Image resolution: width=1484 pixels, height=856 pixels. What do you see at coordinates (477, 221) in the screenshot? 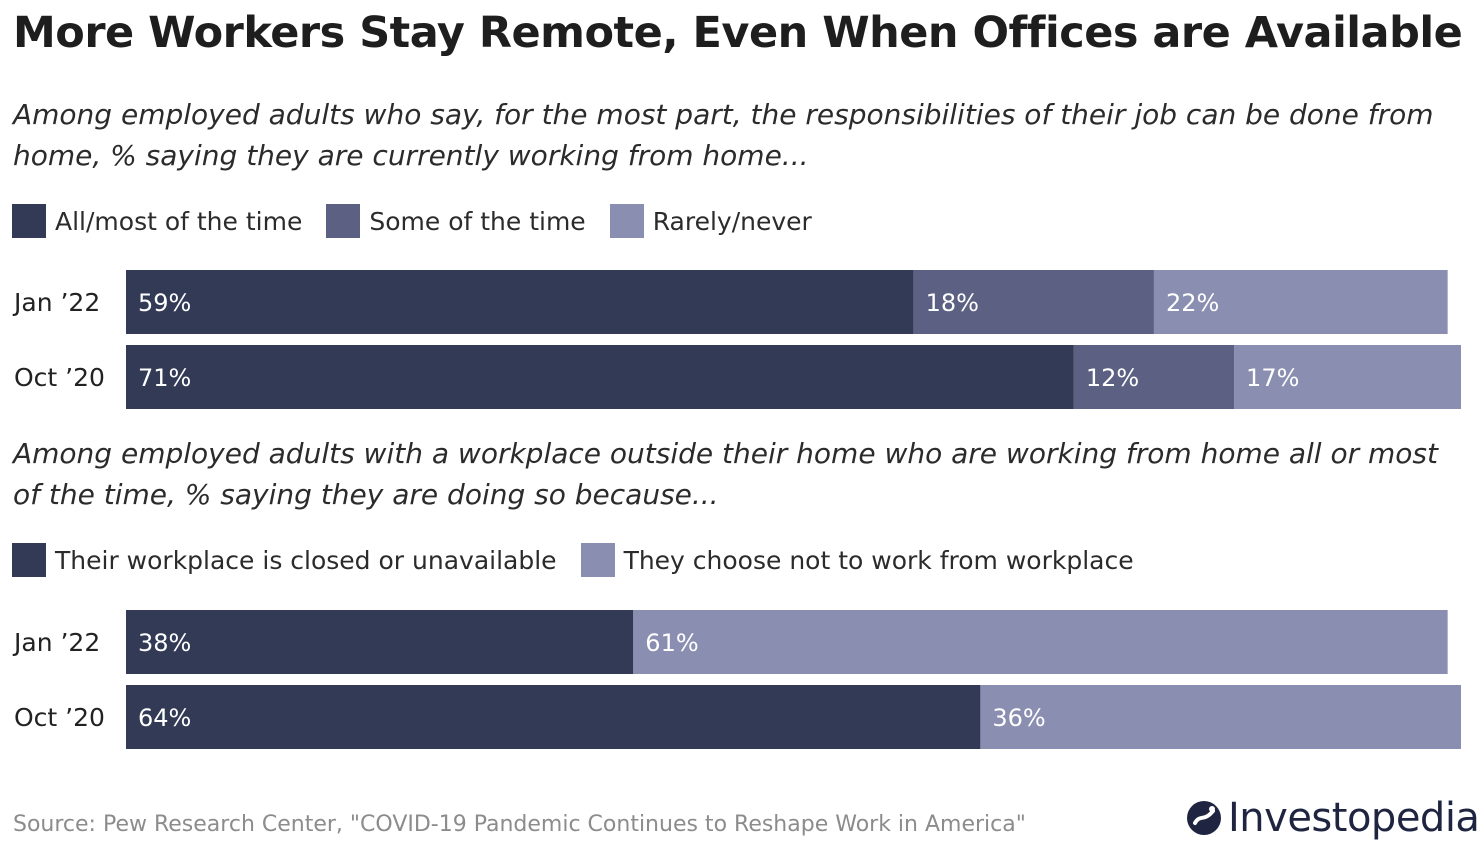
I see `legend-label-some: Some of the time` at bounding box center [477, 221].